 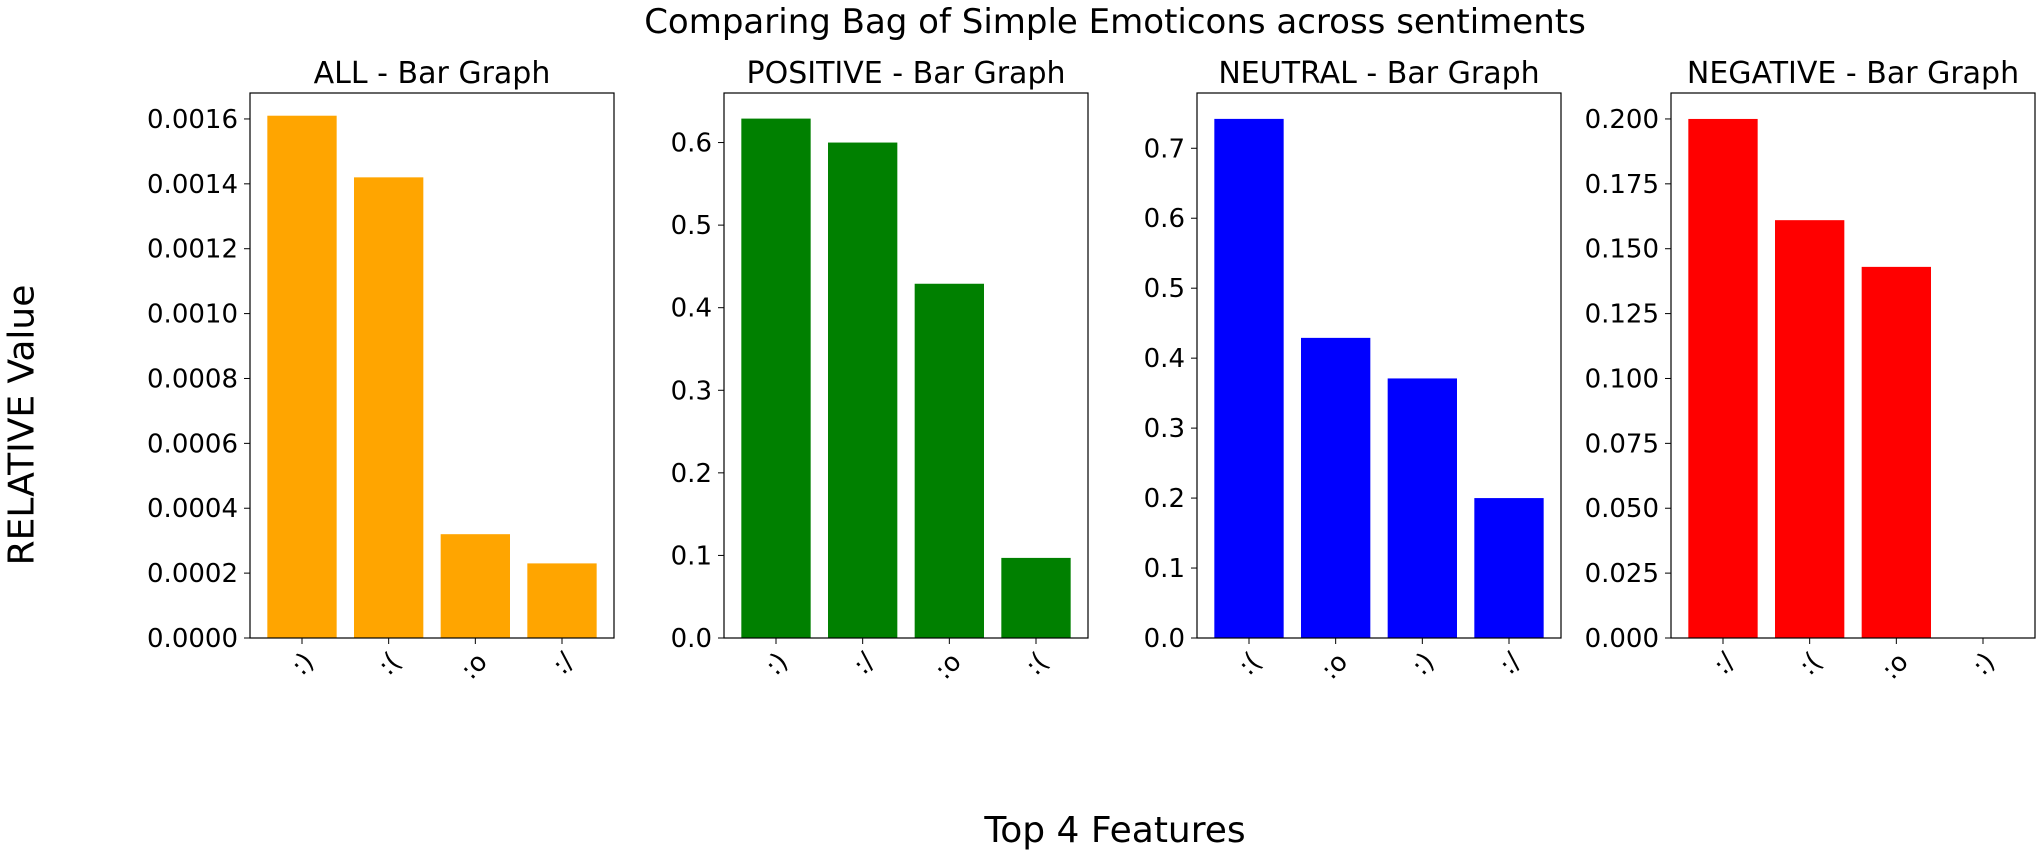 I want to click on y-tick-label: 0.0004, so click(x=192, y=509).